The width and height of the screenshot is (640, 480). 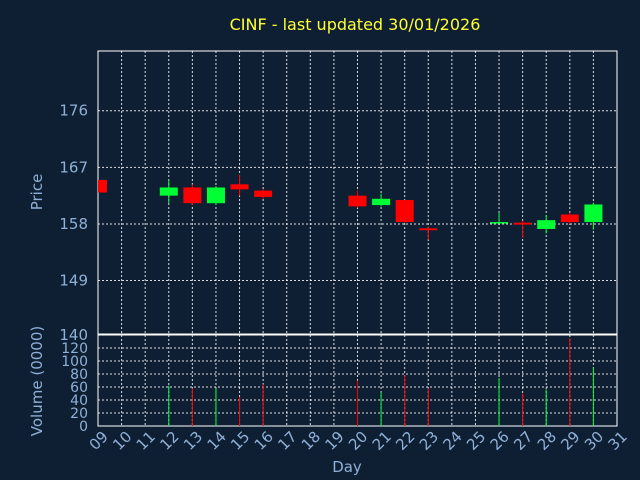 What do you see at coordinates (37, 381) in the screenshot?
I see `volume-axis-label: Volume (0000)` at bounding box center [37, 381].